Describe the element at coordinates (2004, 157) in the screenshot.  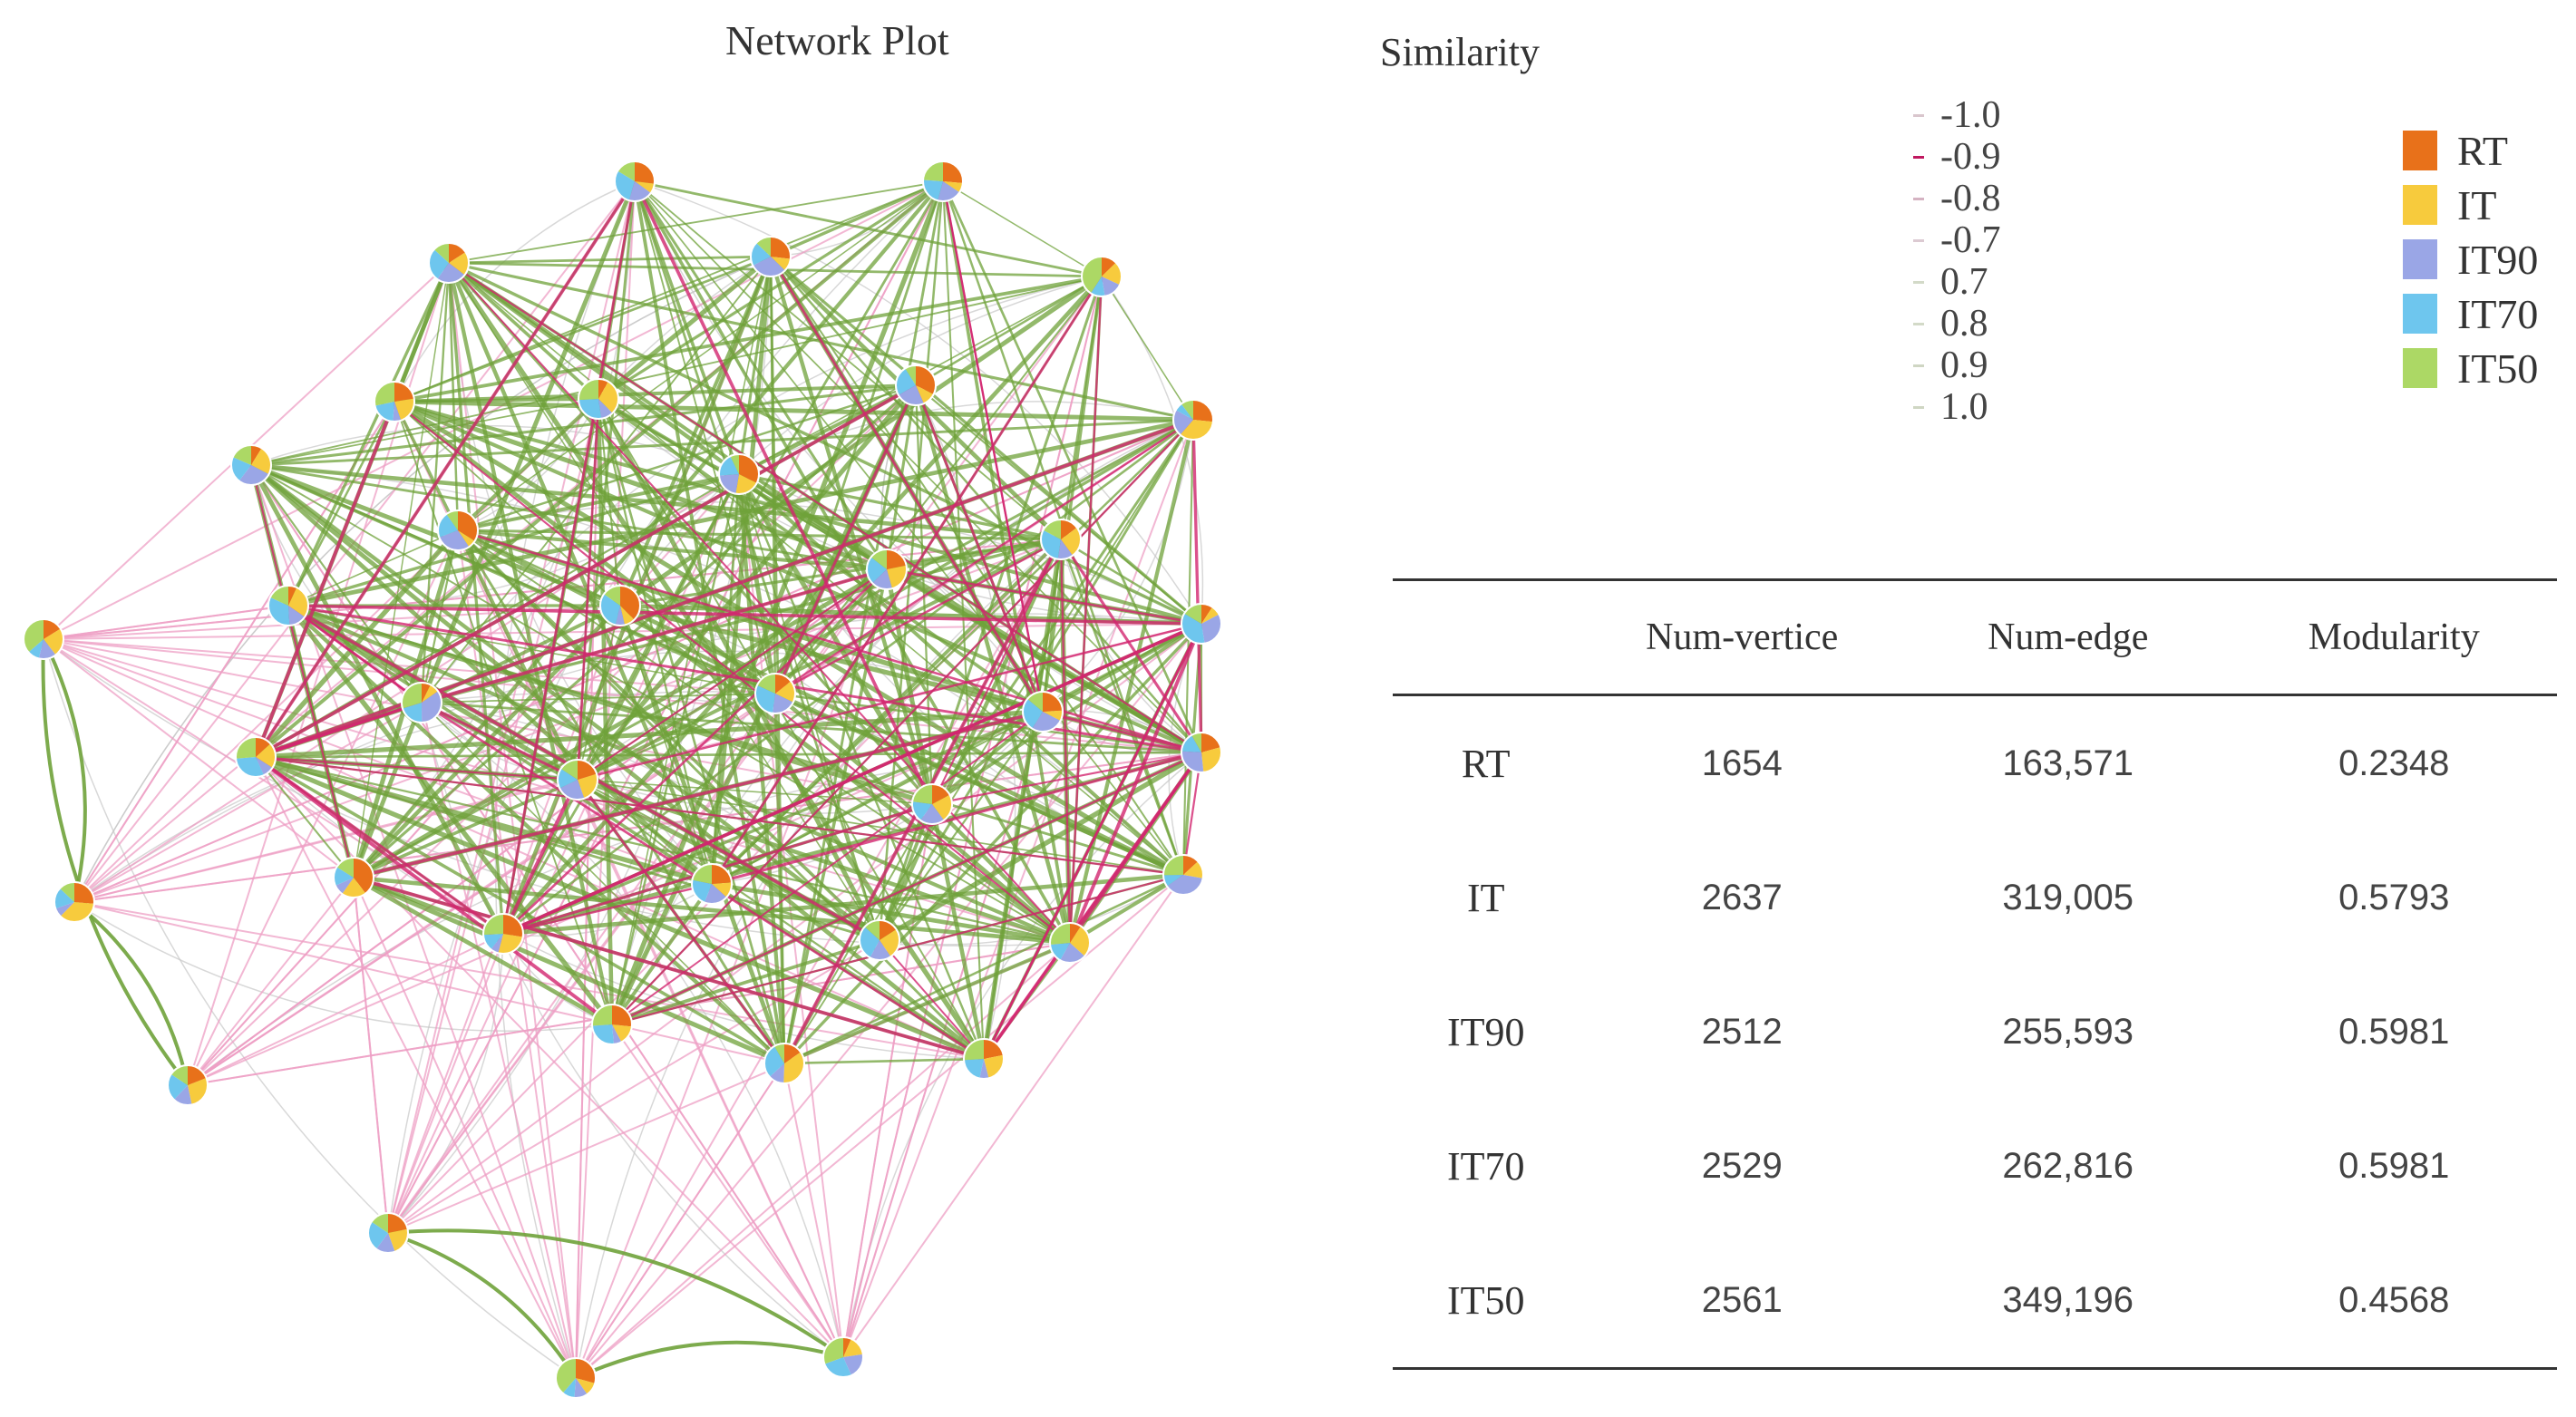
I see `similarity-legend-item: -0.9` at that location.